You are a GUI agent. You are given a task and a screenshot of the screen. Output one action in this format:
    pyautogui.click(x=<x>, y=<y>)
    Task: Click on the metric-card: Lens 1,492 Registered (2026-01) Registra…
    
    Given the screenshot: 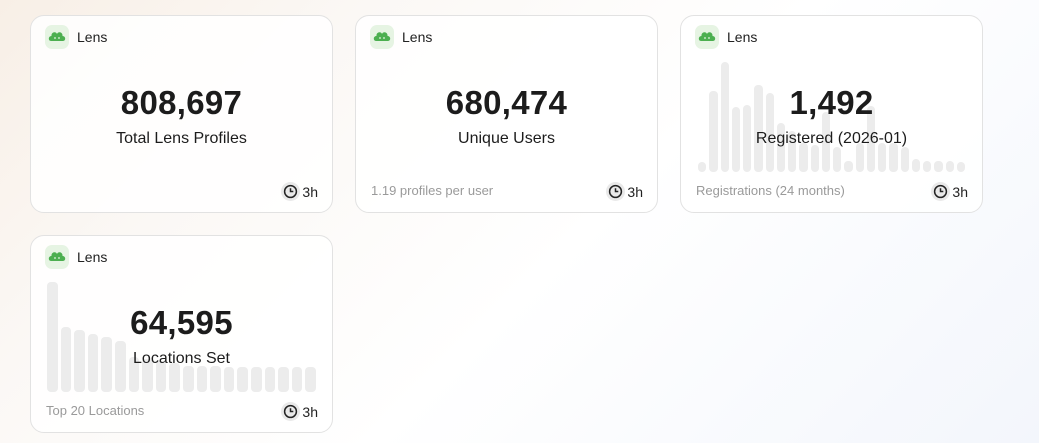 What is the action you would take?
    pyautogui.click(x=831, y=114)
    